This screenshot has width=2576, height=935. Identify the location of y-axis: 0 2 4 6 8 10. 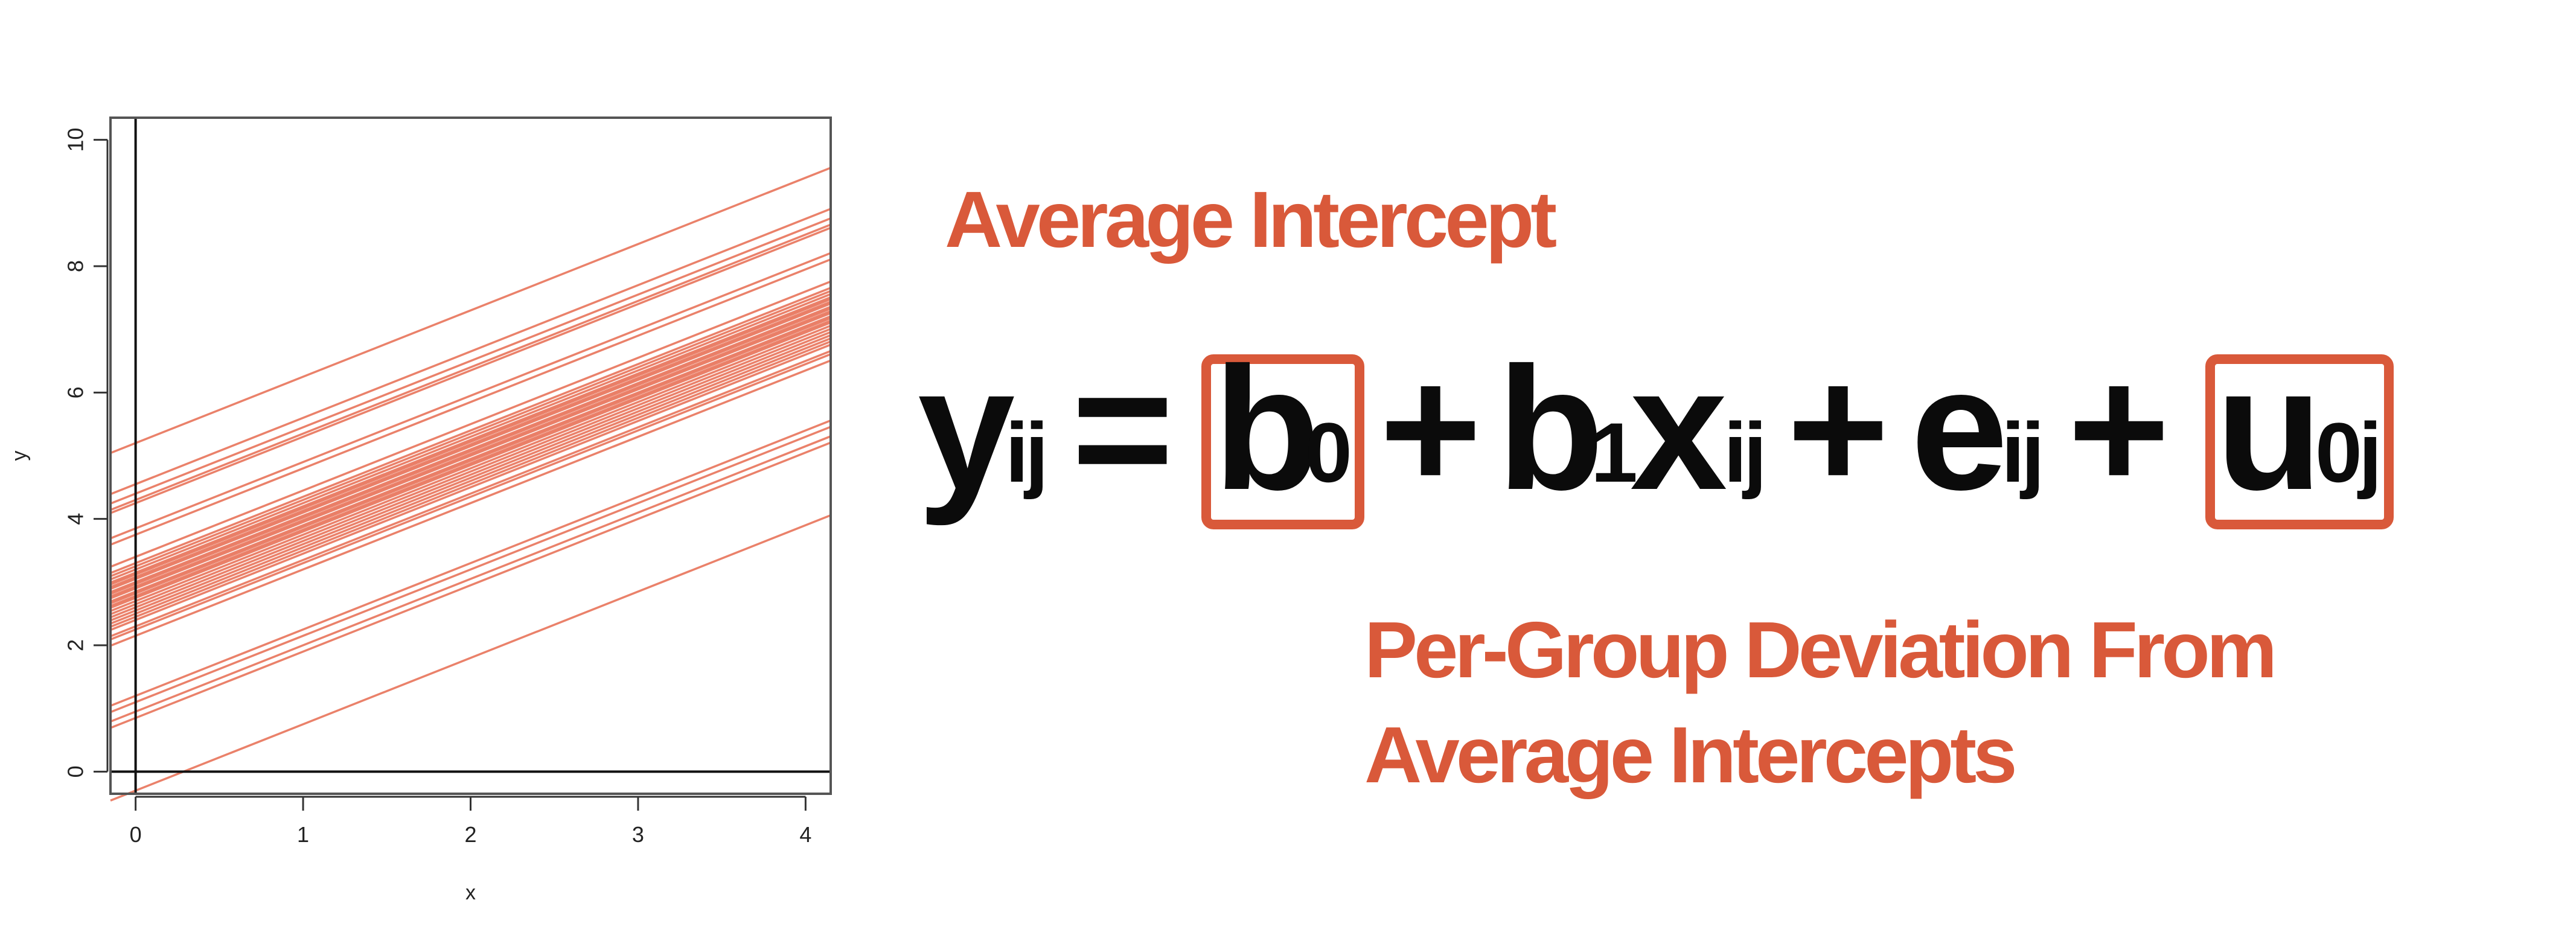
(86, 452).